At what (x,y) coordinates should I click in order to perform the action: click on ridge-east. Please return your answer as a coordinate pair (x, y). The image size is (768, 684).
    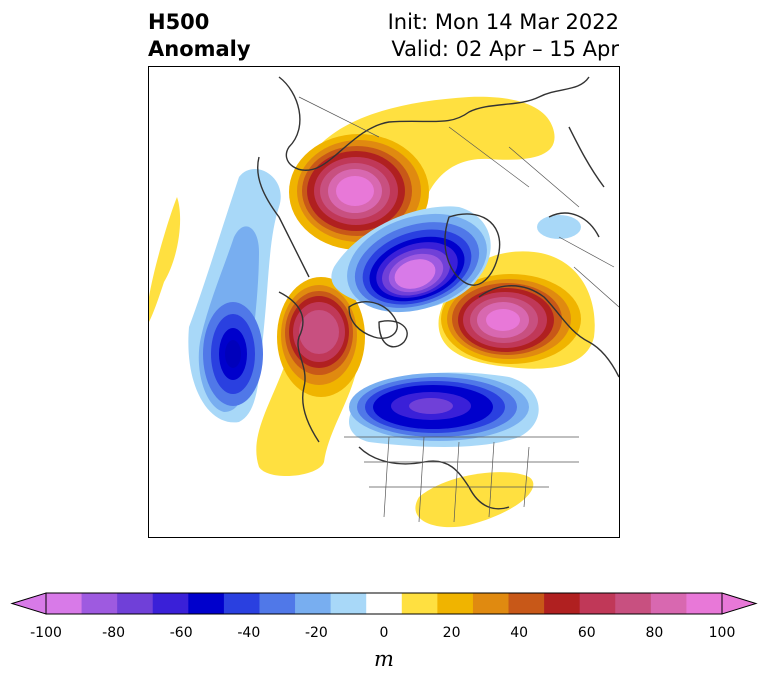
    Looking at the image, I should click on (516, 310).